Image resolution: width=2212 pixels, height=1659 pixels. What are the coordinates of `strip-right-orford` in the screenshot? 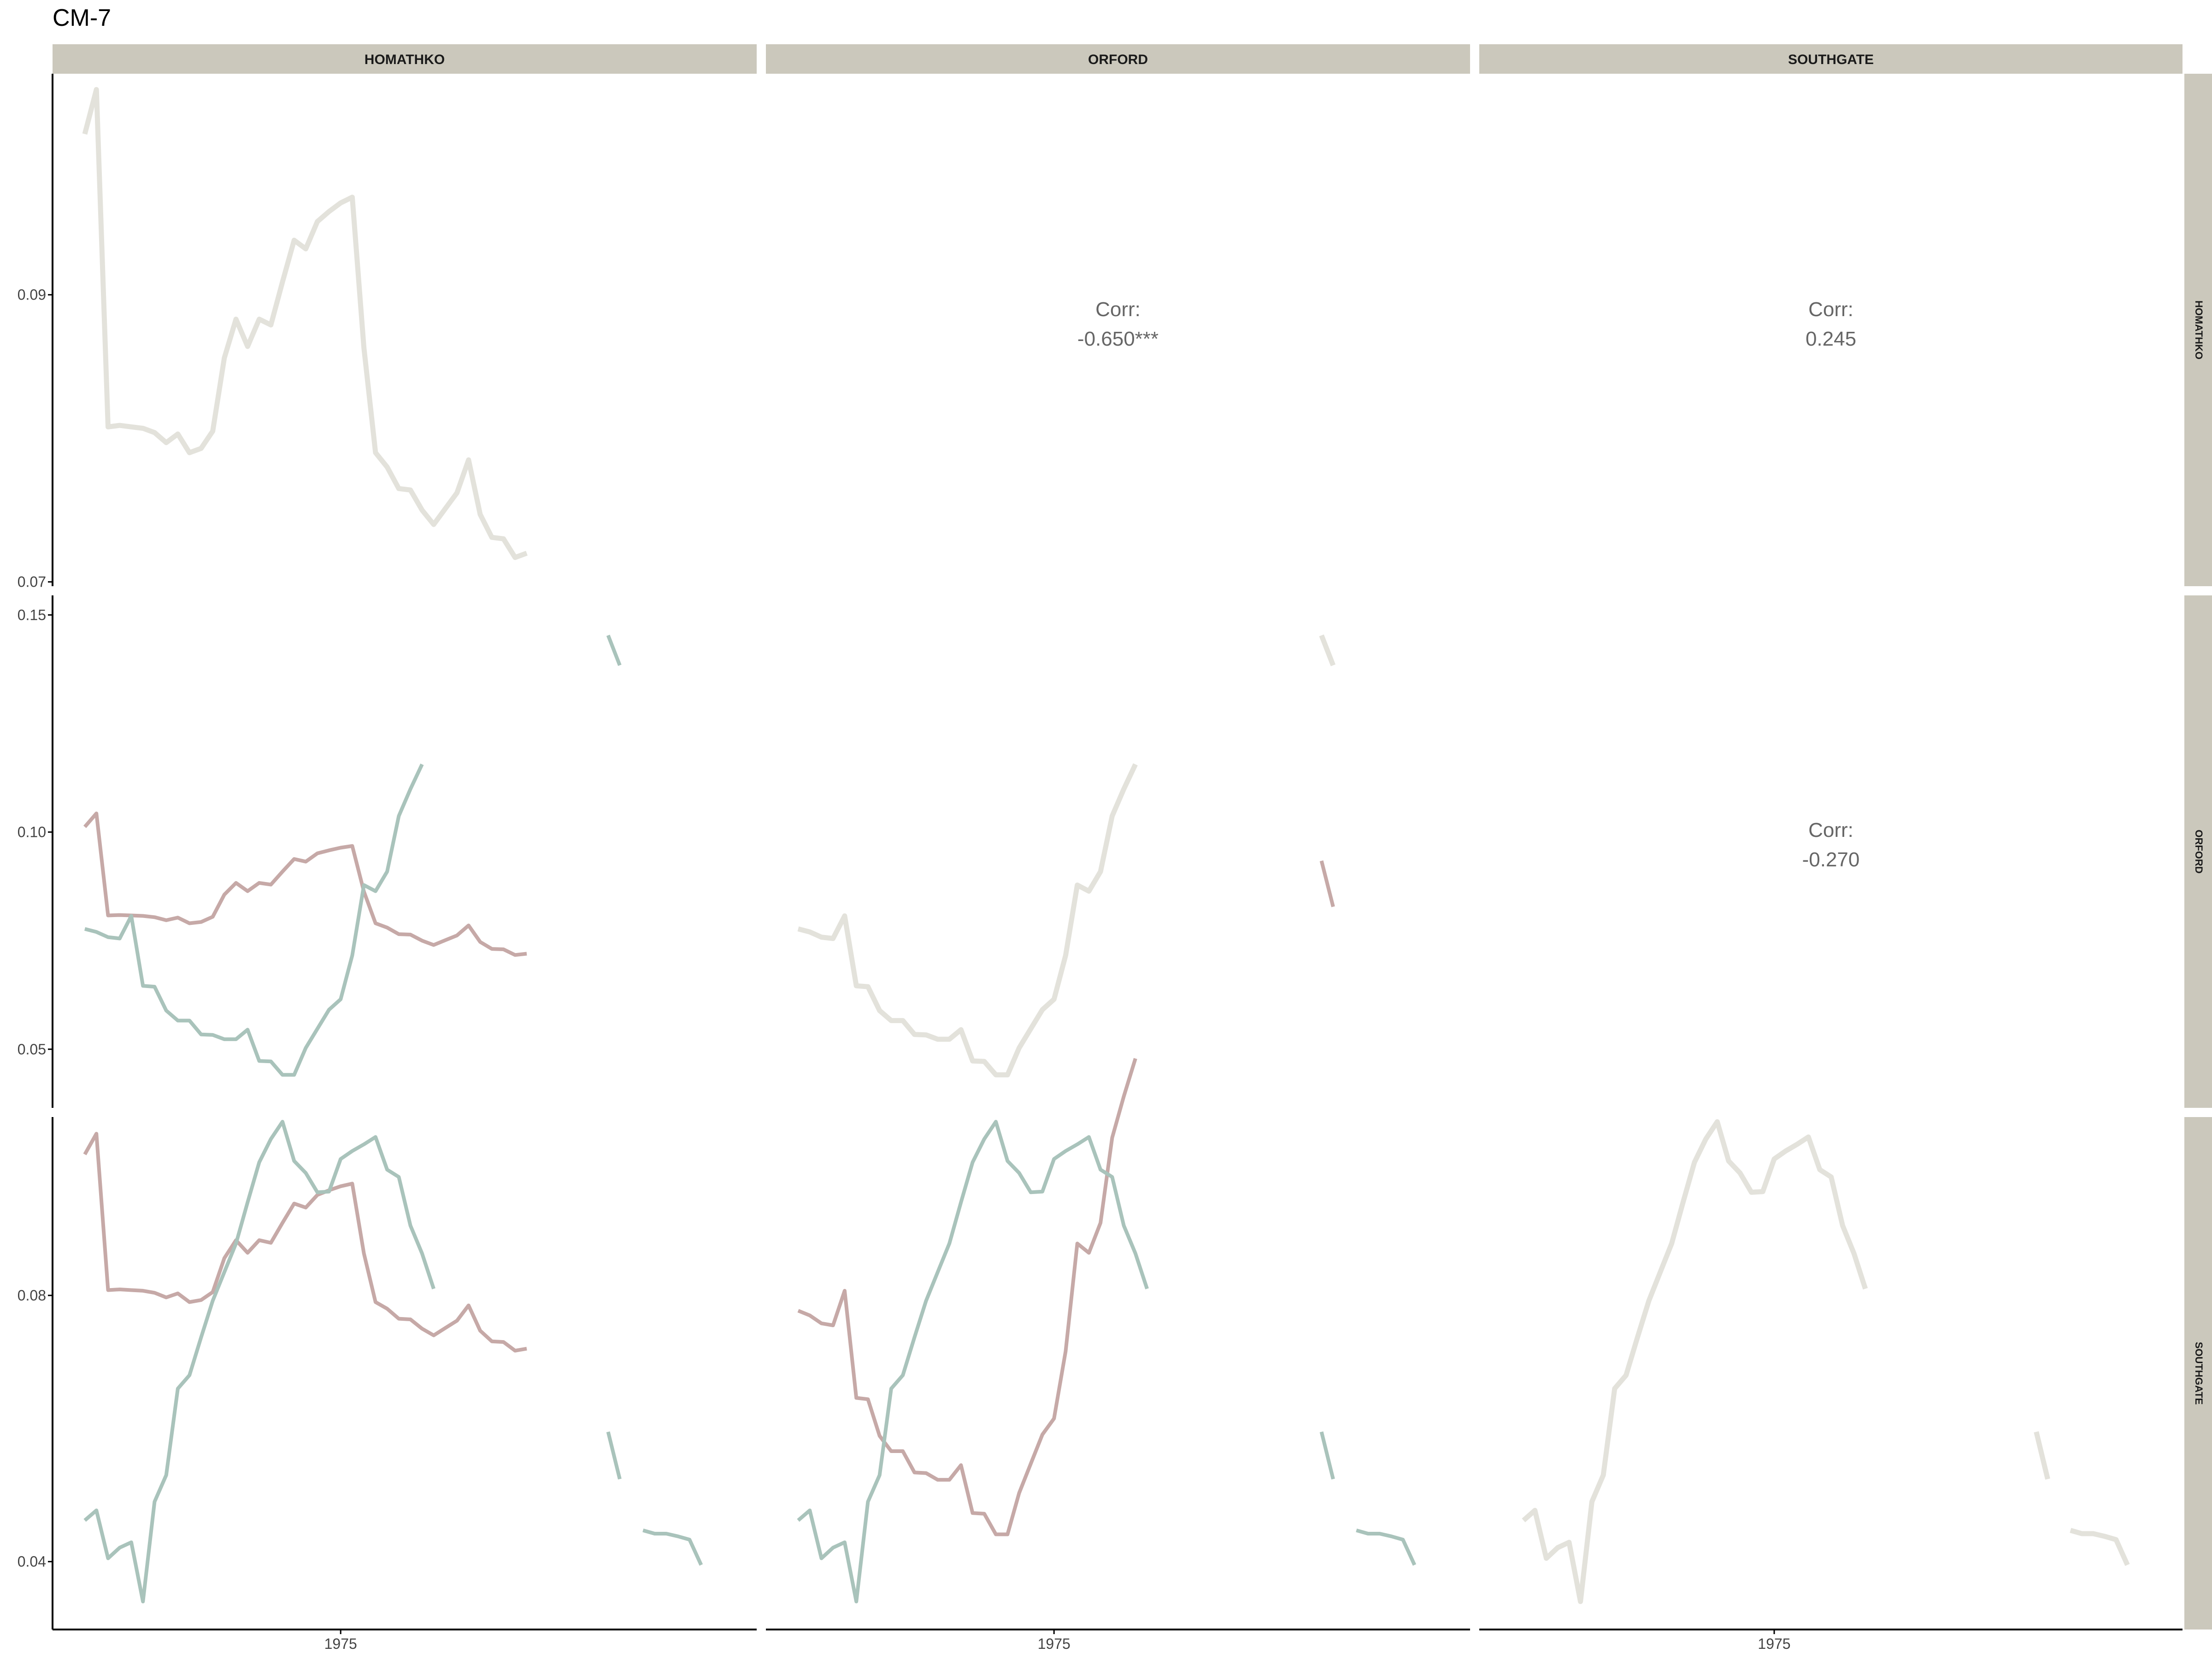 It's located at (2198, 851).